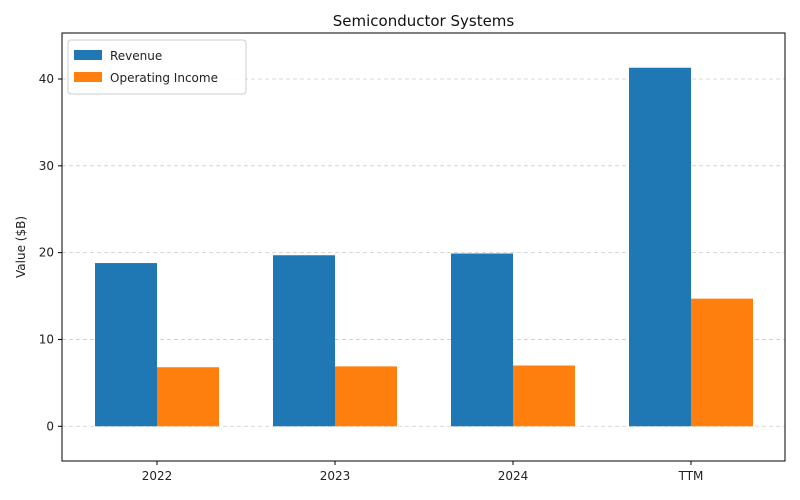 Image resolution: width=800 pixels, height=500 pixels. What do you see at coordinates (424, 21) in the screenshot?
I see `chart-title: Semiconductor Systems` at bounding box center [424, 21].